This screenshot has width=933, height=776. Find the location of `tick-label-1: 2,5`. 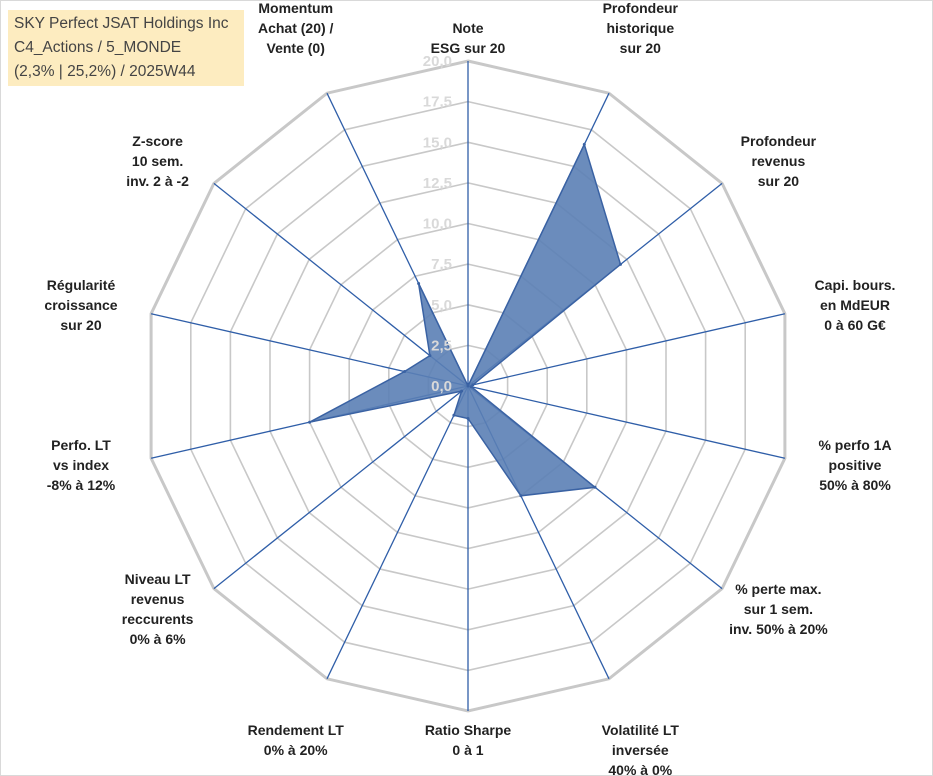

tick-label-1: 2,5 is located at coordinates (441, 345).